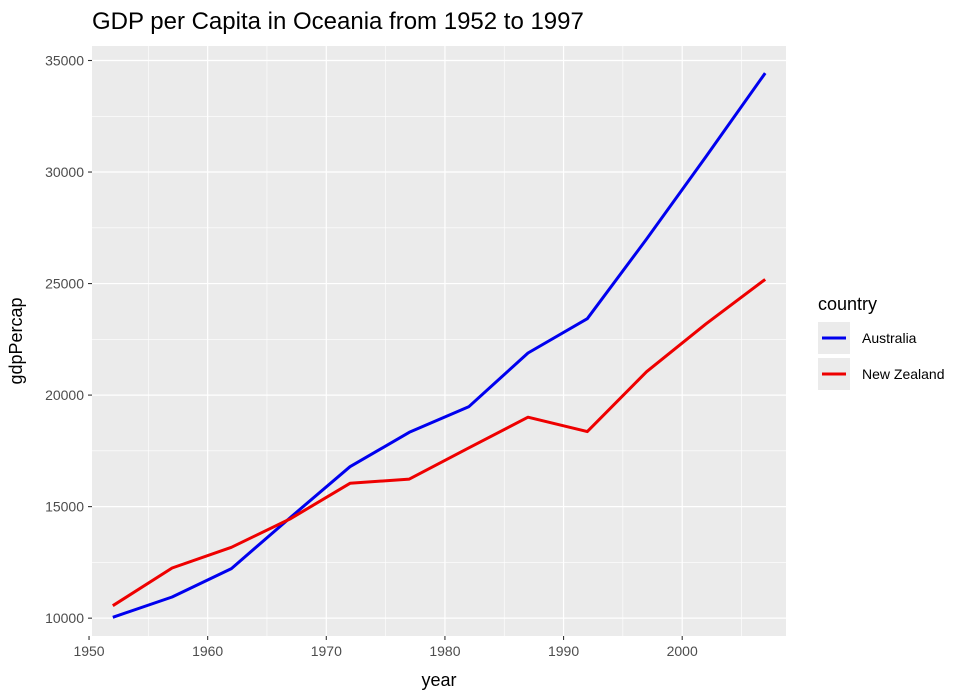 Image resolution: width=980 pixels, height=700 pixels. Describe the element at coordinates (88, 651) in the screenshot. I see `x-tick-label: 1950` at that location.